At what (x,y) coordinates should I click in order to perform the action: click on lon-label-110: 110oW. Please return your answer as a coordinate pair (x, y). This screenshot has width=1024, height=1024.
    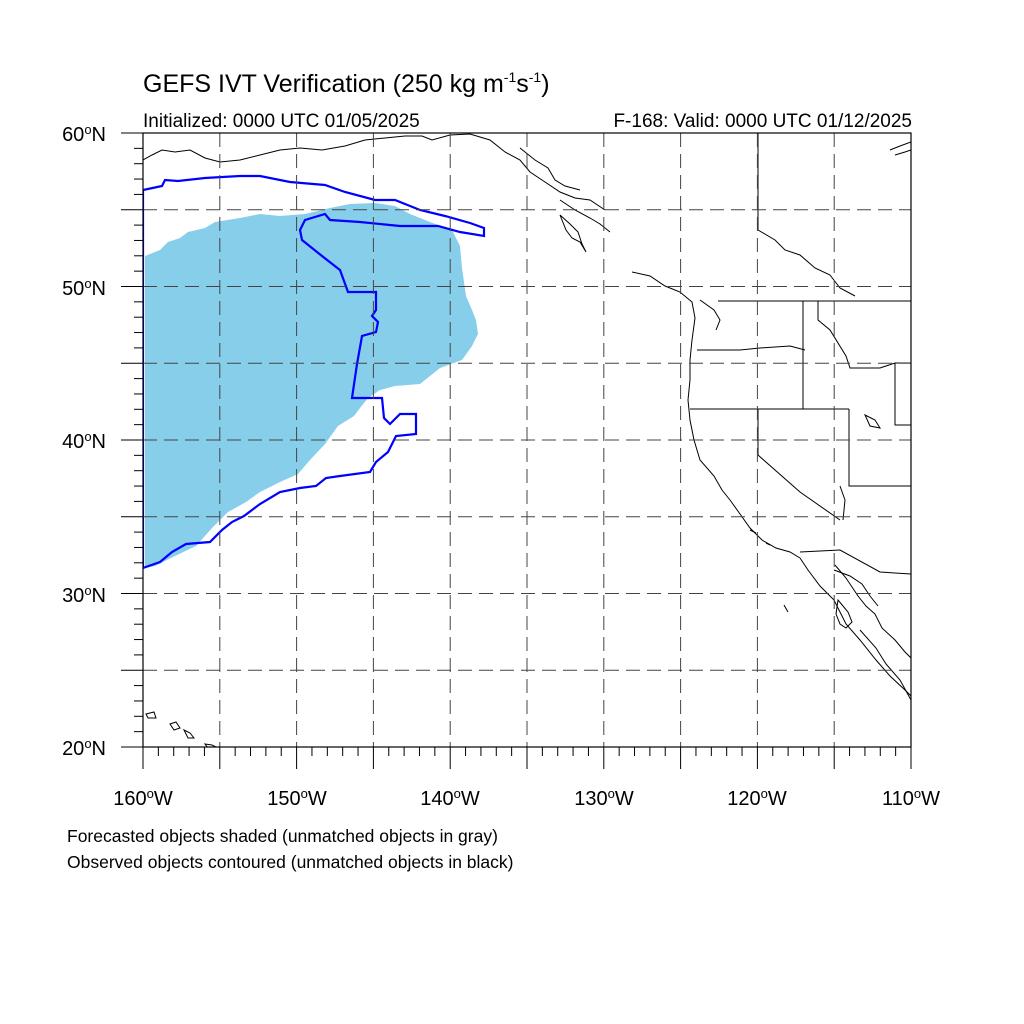
    Looking at the image, I should click on (910, 798).